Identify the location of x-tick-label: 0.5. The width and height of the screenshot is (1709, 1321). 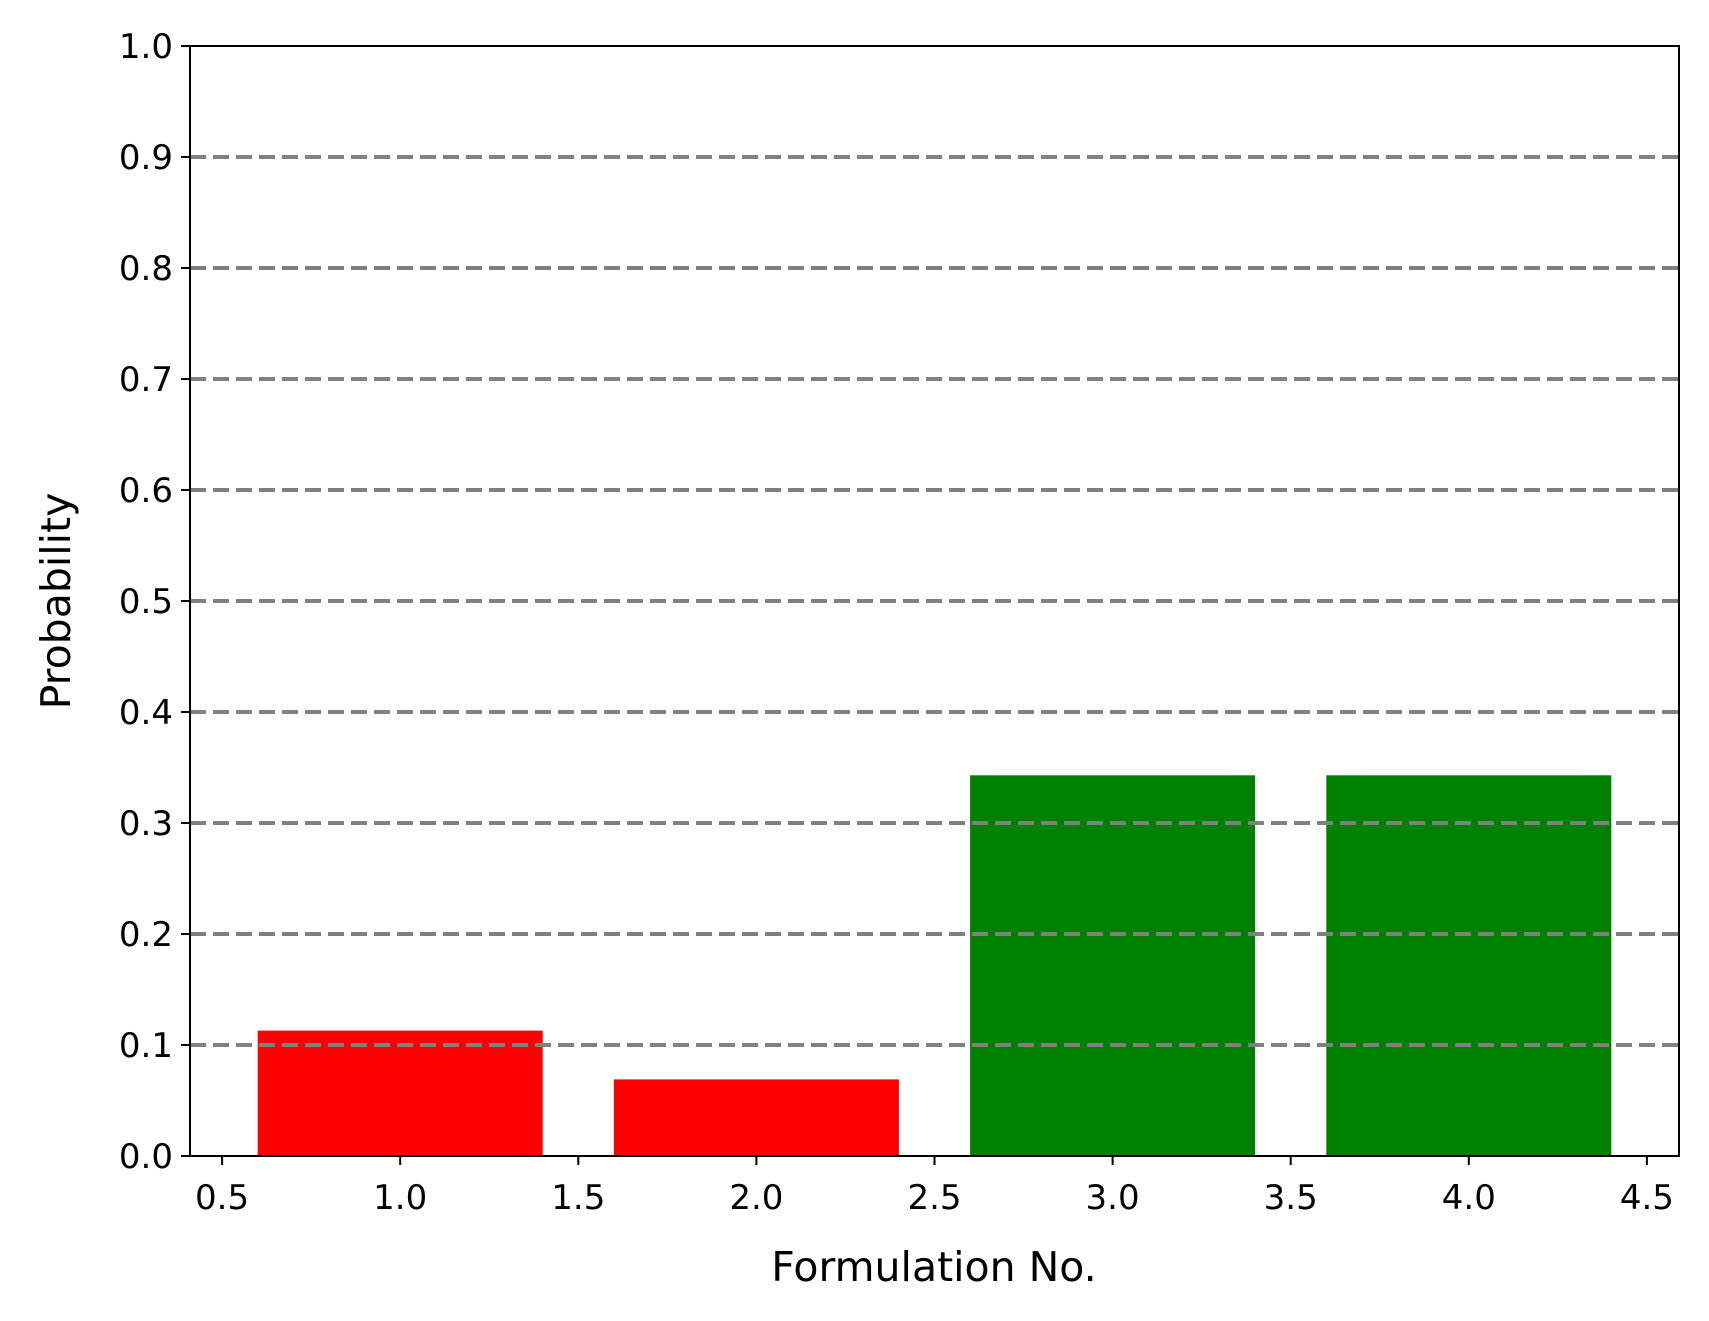
(222, 1198).